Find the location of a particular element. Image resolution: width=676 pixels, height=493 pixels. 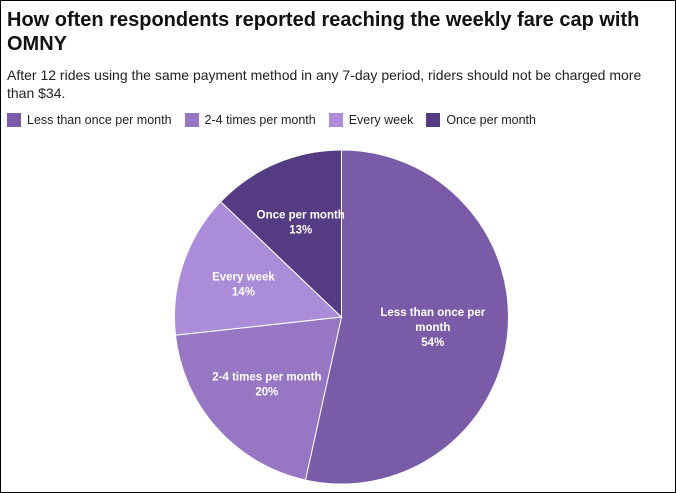

slice-category-label: 2-4 times per month is located at coordinates (266, 377).